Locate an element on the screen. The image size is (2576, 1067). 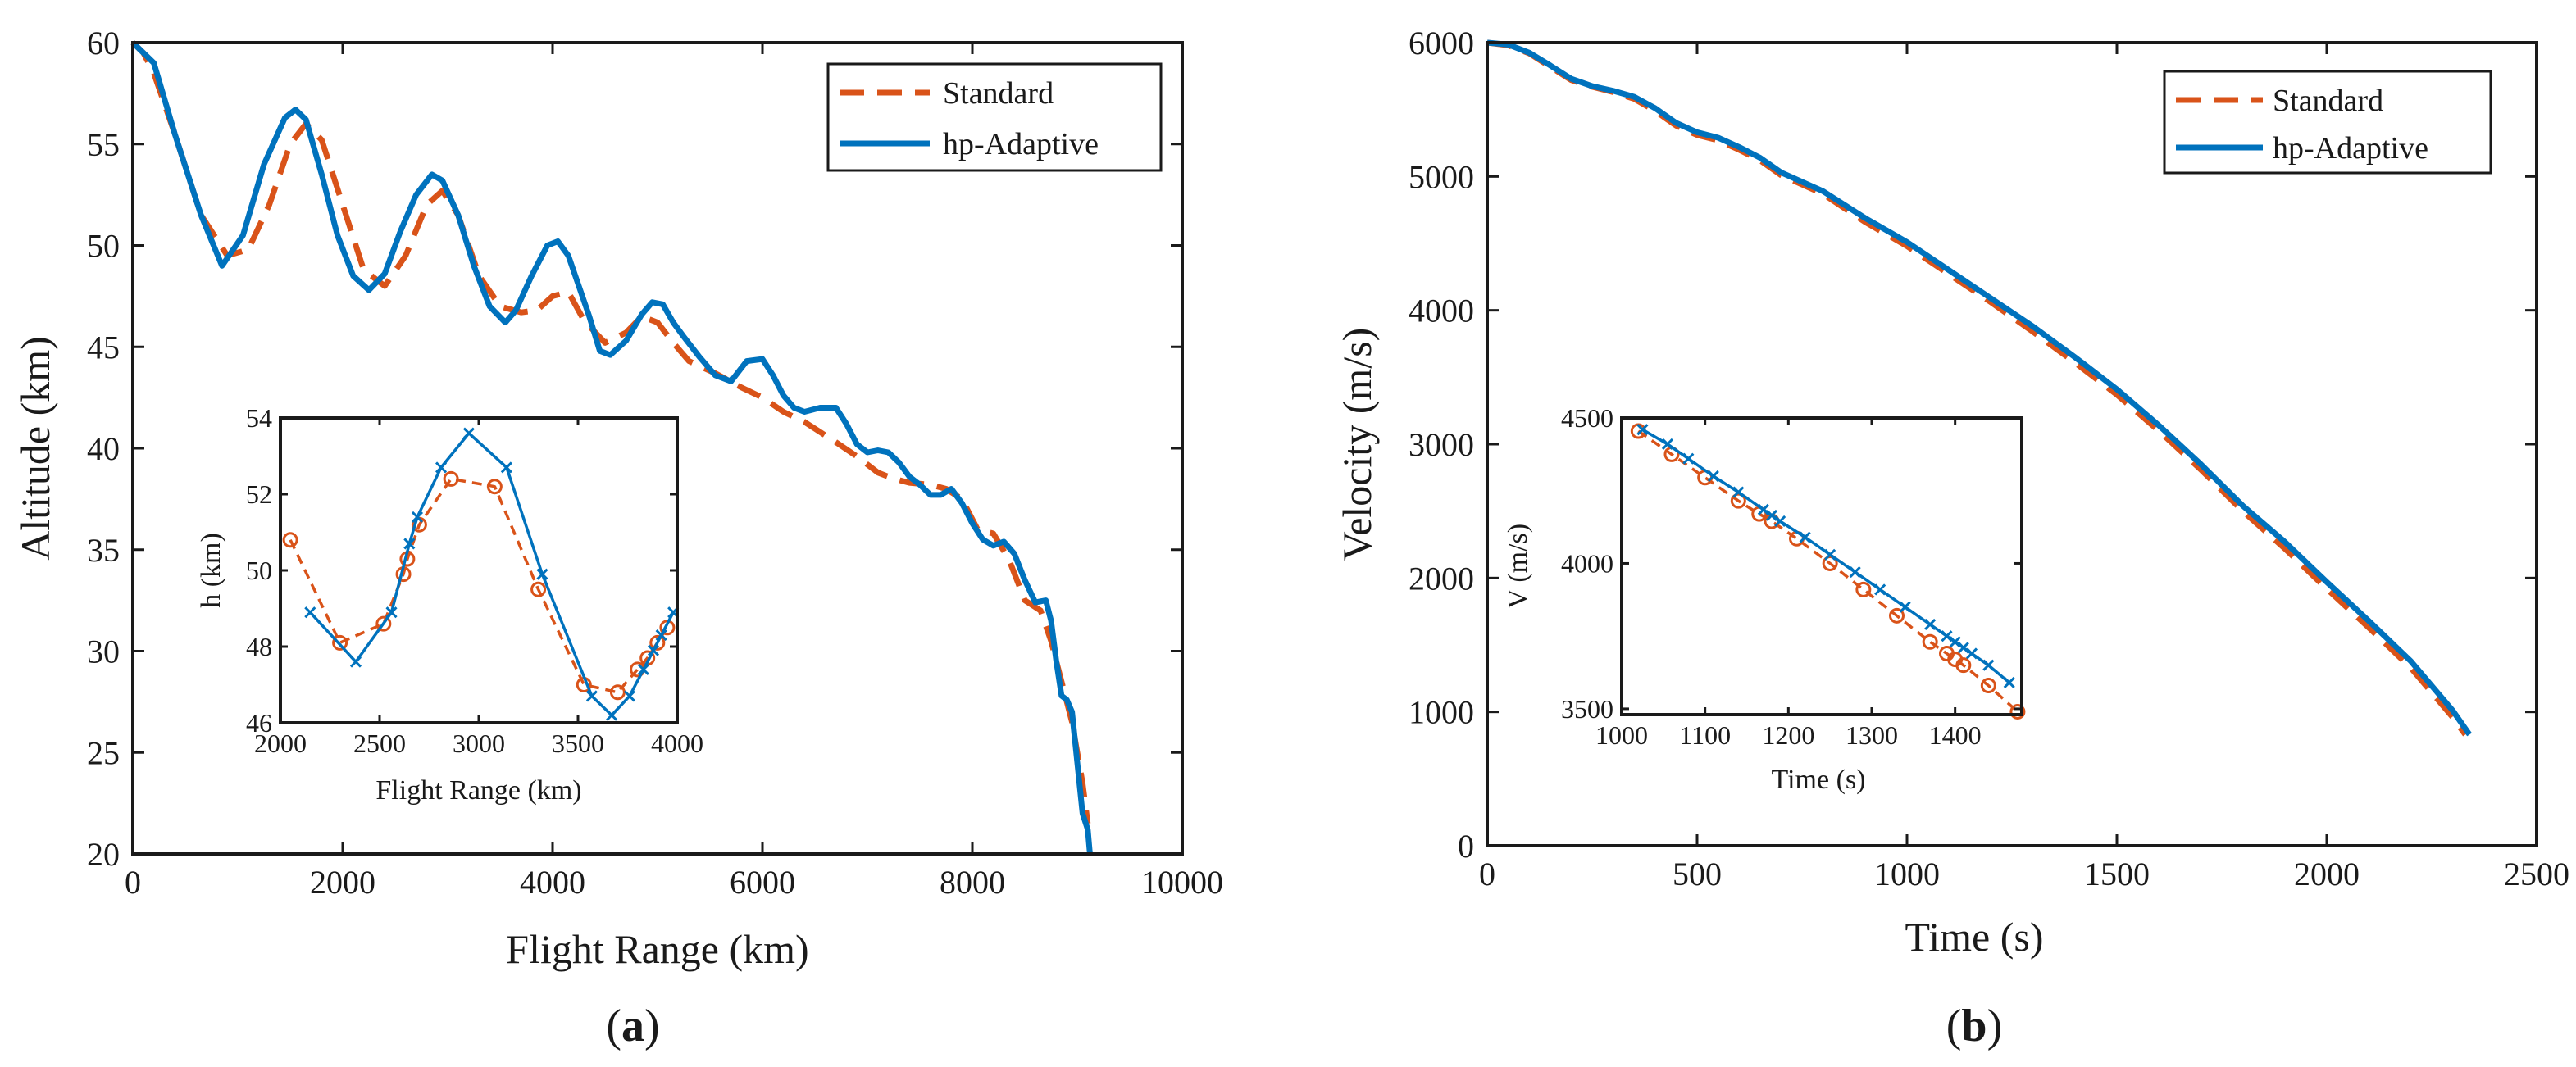
y-tick-label: 54 is located at coordinates (259, 418).